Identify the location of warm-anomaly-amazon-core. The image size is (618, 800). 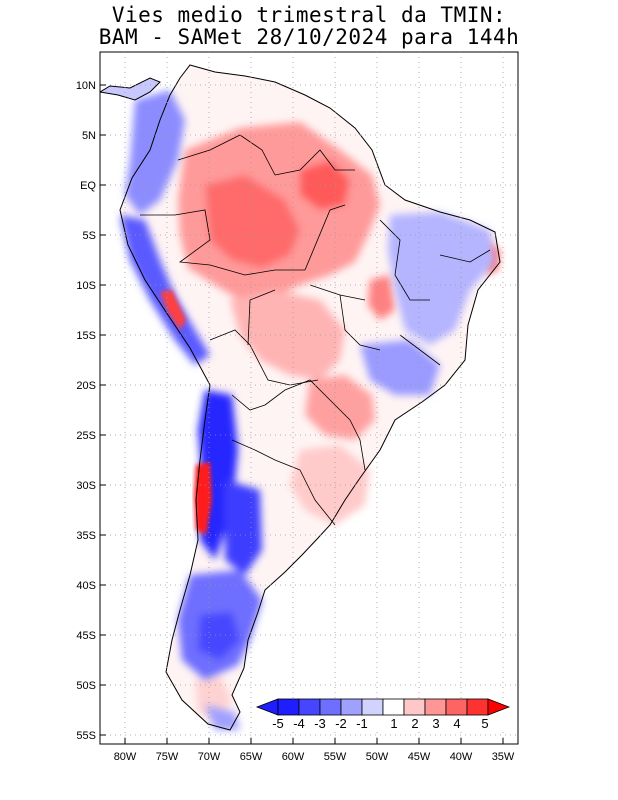
(252, 221).